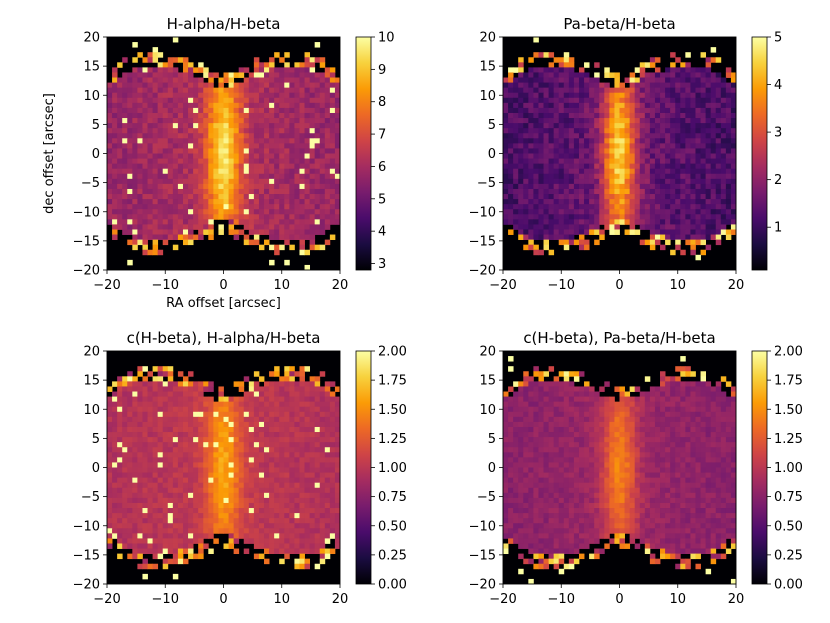 The height and width of the screenshot is (623, 830). I want to click on colorbar-tick-label: 0.25, so click(392, 555).